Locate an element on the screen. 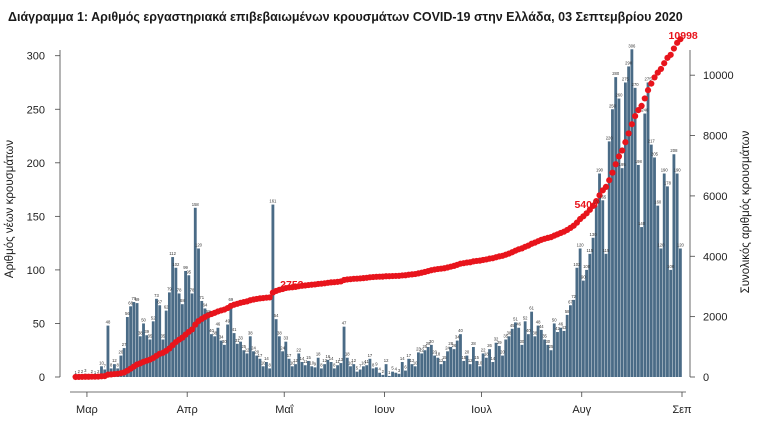 This screenshot has width=762, height=424. bar-value-label: 160 is located at coordinates (597, 202).